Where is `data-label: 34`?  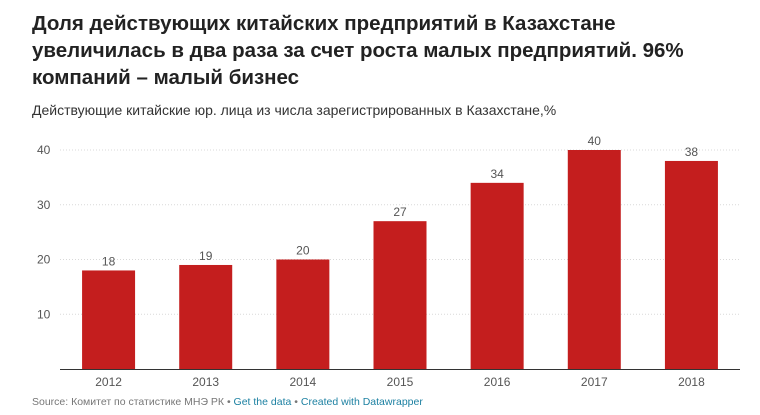
data-label: 34 is located at coordinates (497, 174).